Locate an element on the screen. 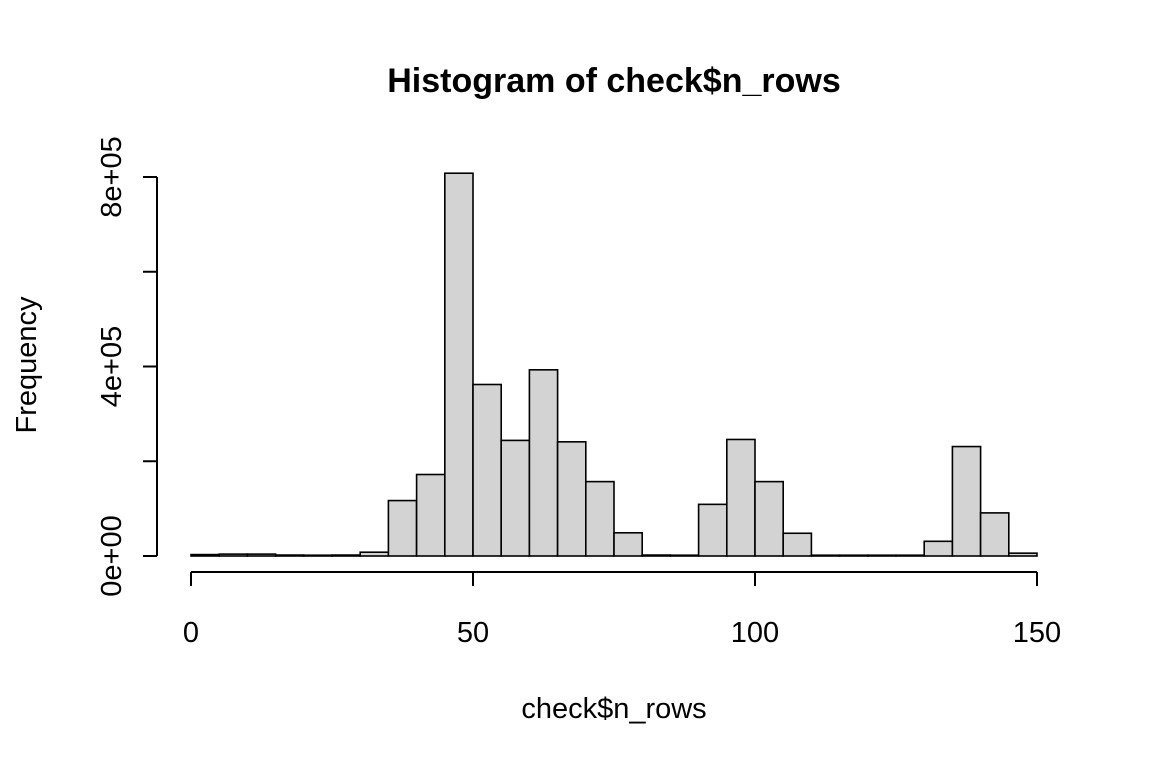  y-axis: 0e+00 4e+05 8e+05 is located at coordinates (127, 366).